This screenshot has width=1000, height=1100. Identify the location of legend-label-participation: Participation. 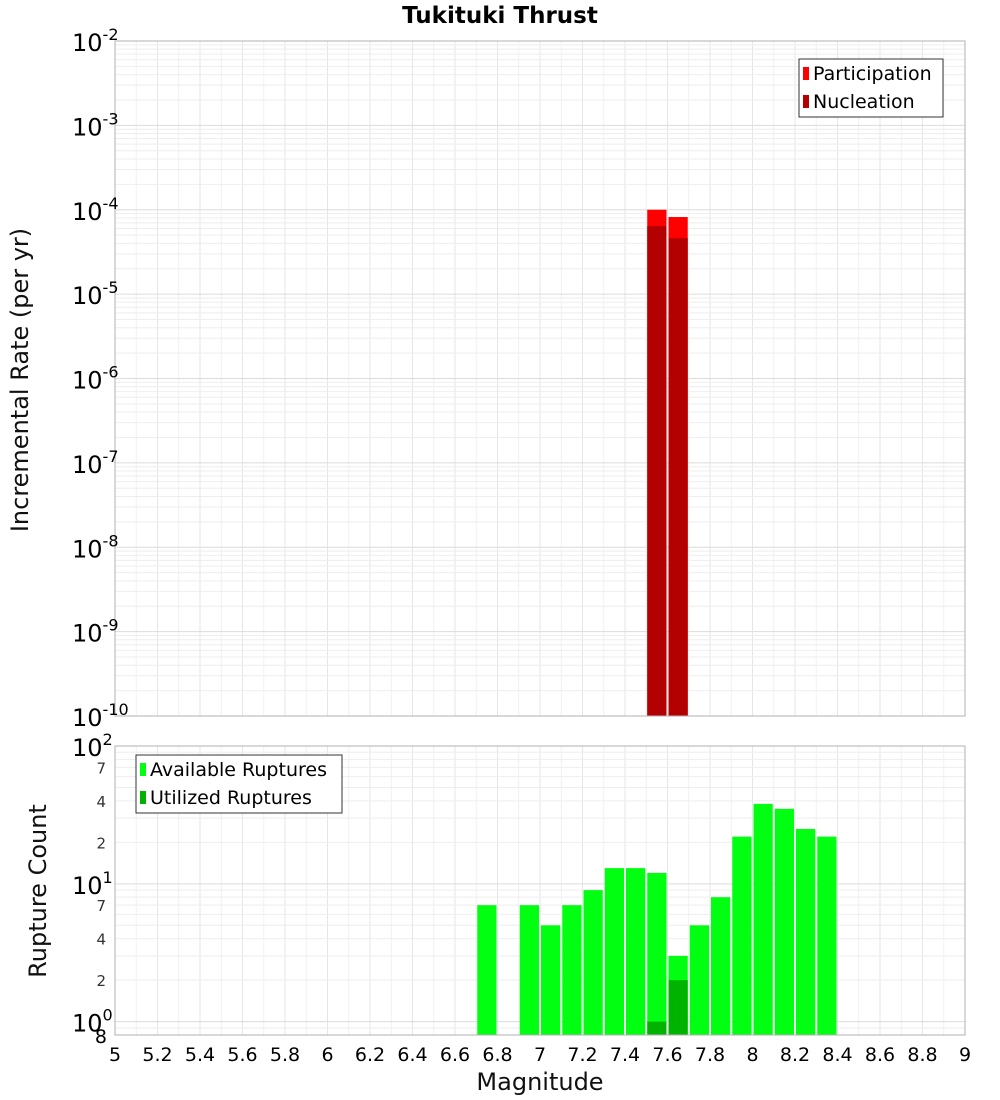
(872, 74).